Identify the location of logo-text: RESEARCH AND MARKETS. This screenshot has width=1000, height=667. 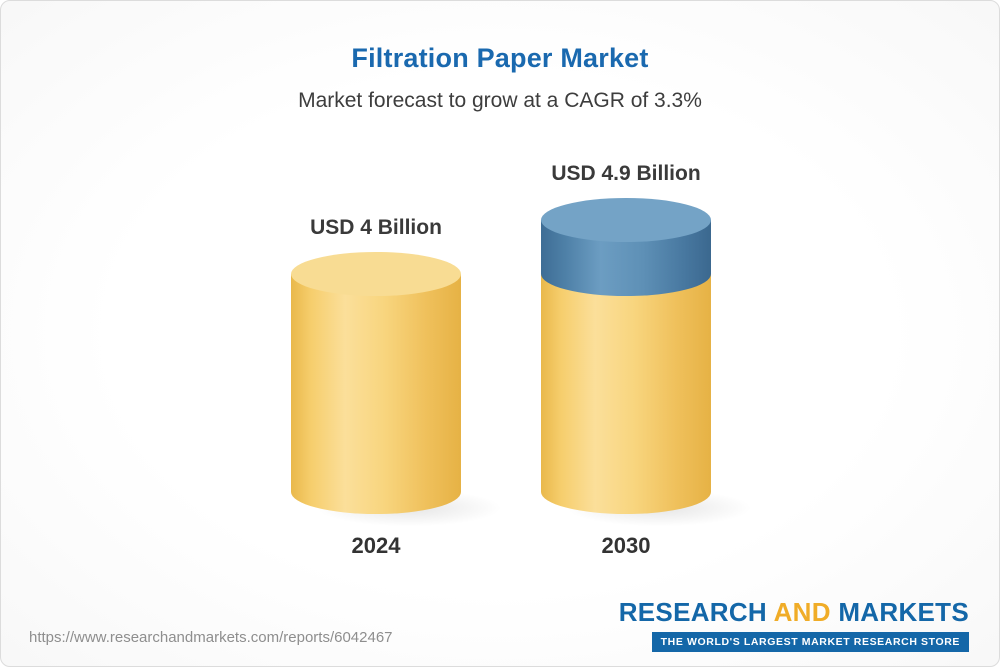
(794, 612).